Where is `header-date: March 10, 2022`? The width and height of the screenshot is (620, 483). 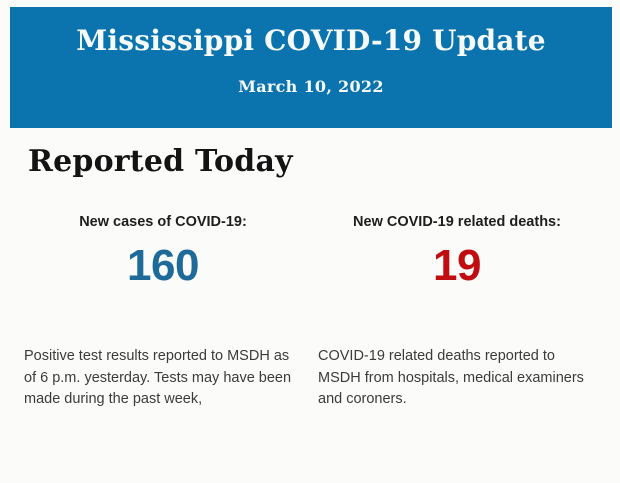
header-date: March 10, 2022 is located at coordinates (311, 86).